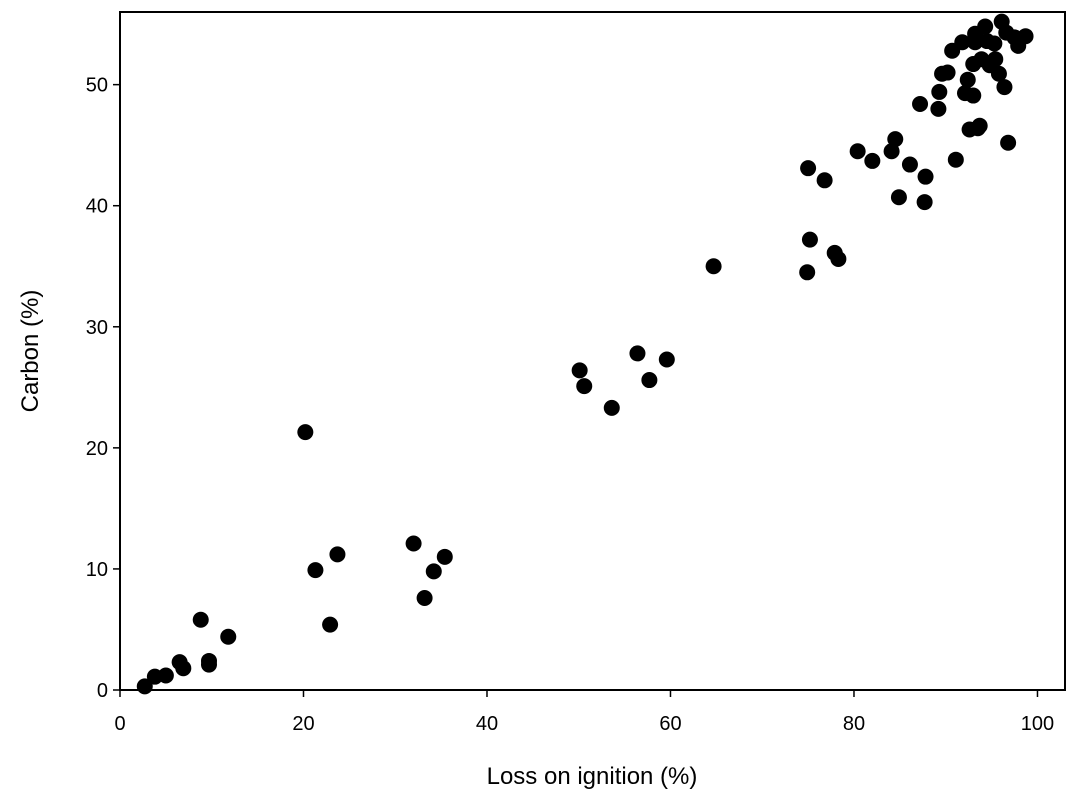 This screenshot has width=1066, height=812. What do you see at coordinates (97, 328) in the screenshot?
I see `y-tick-label: 30` at bounding box center [97, 328].